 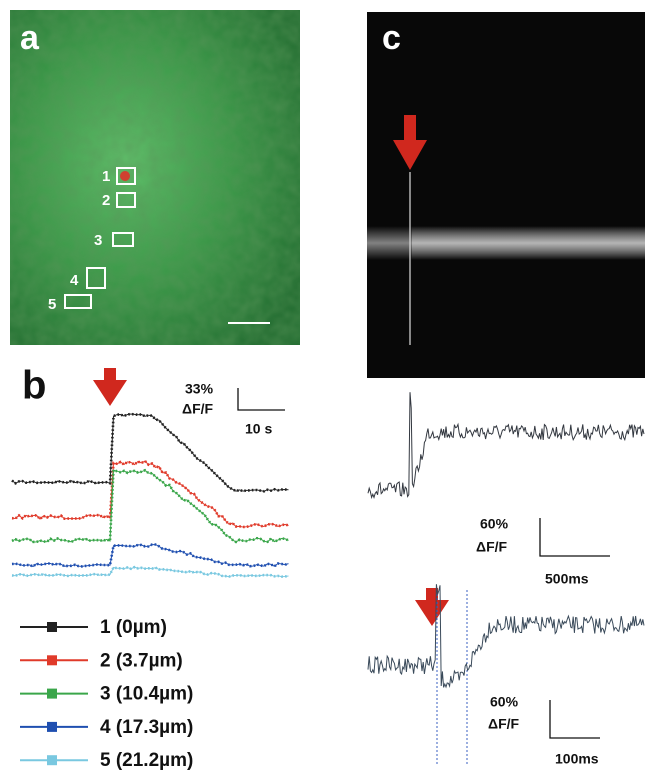 I want to click on legend-label: 5 (21.2µm), so click(x=146, y=760).